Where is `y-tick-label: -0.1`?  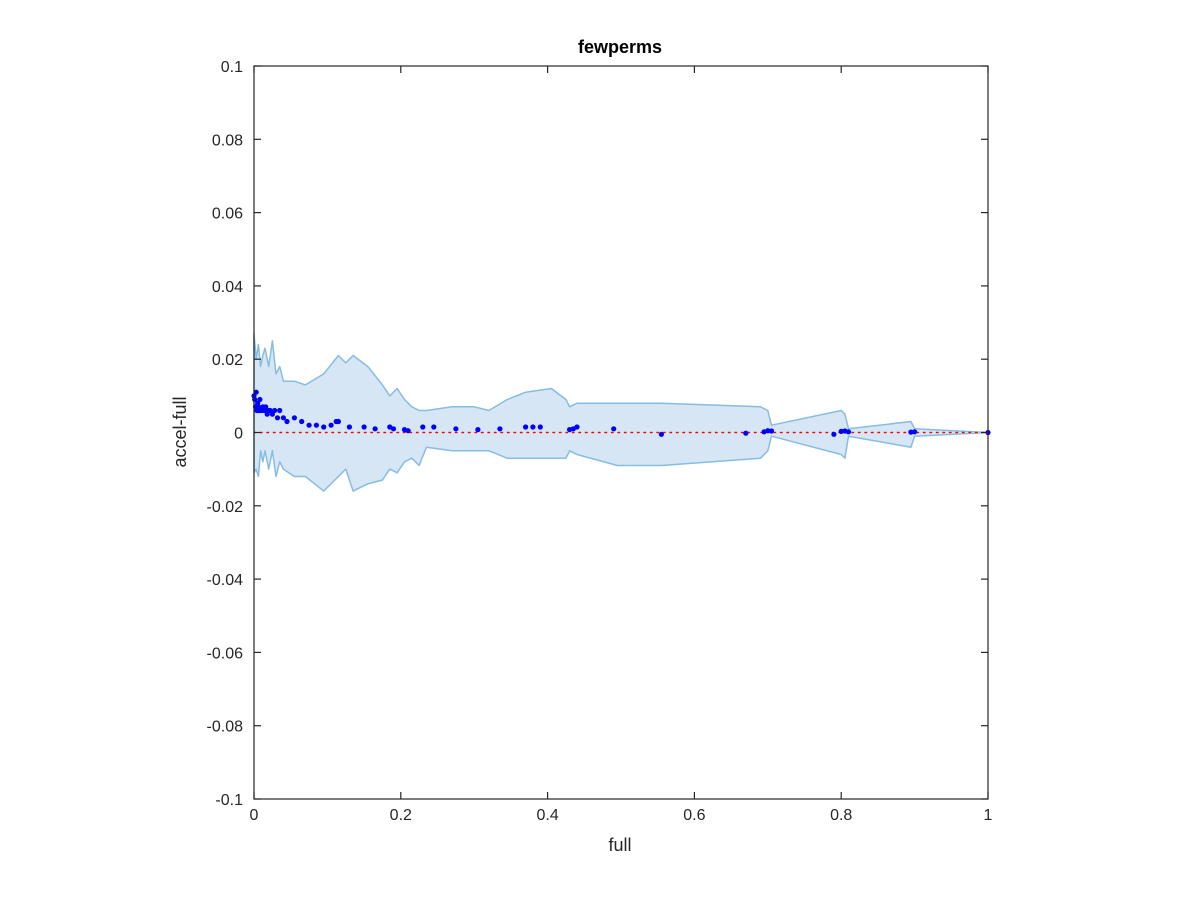 y-tick-label: -0.1 is located at coordinates (229, 800).